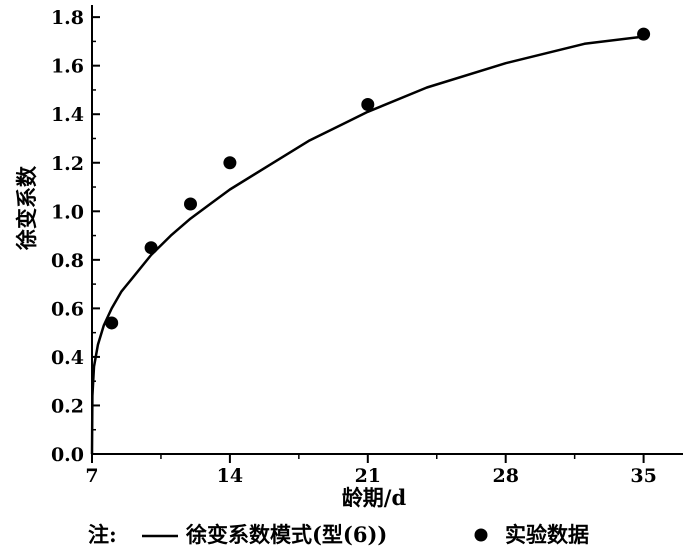 The image size is (700, 551). Describe the element at coordinates (67, 261) in the screenshot. I see `y-tick-label: 0.8` at that location.